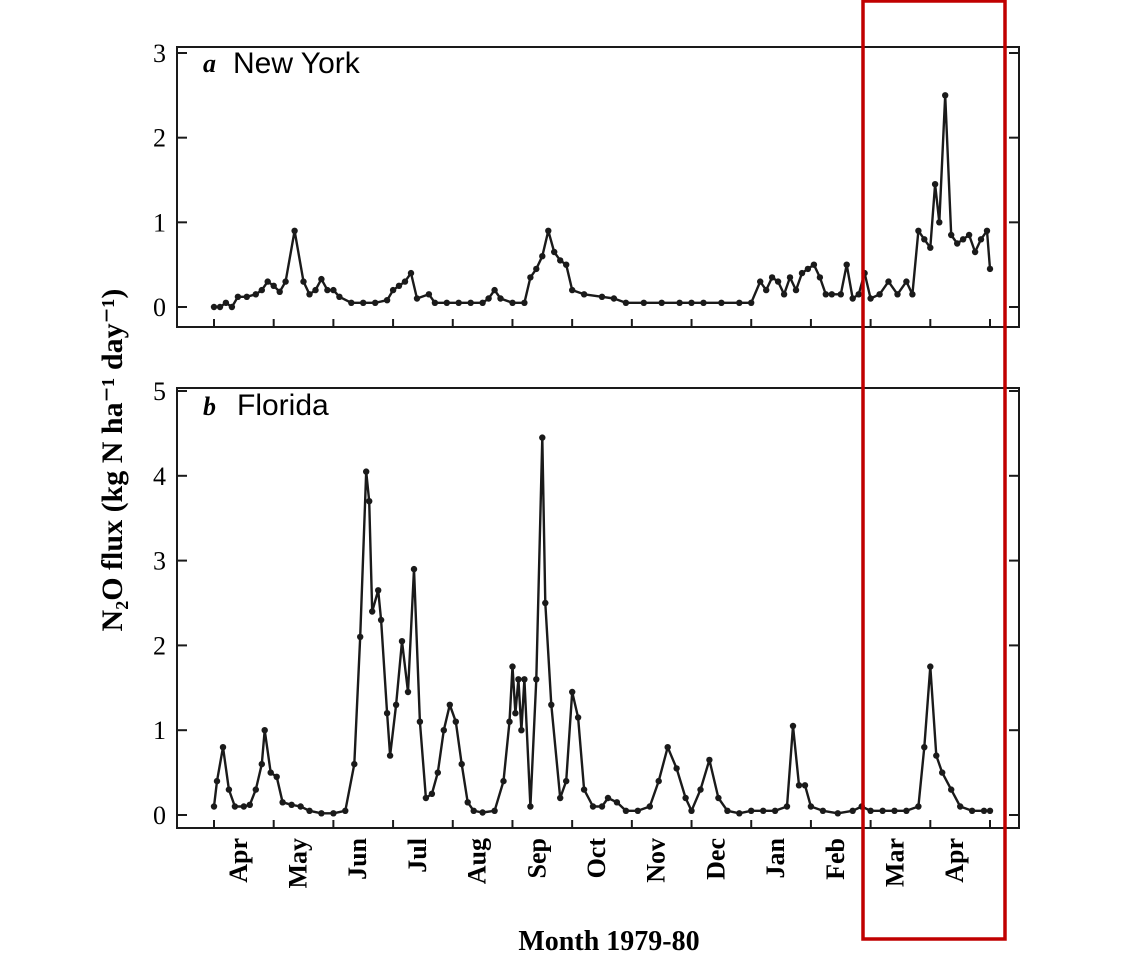 The height and width of the screenshot is (977, 1122). I want to click on month-label: Jul, so click(417, 855).